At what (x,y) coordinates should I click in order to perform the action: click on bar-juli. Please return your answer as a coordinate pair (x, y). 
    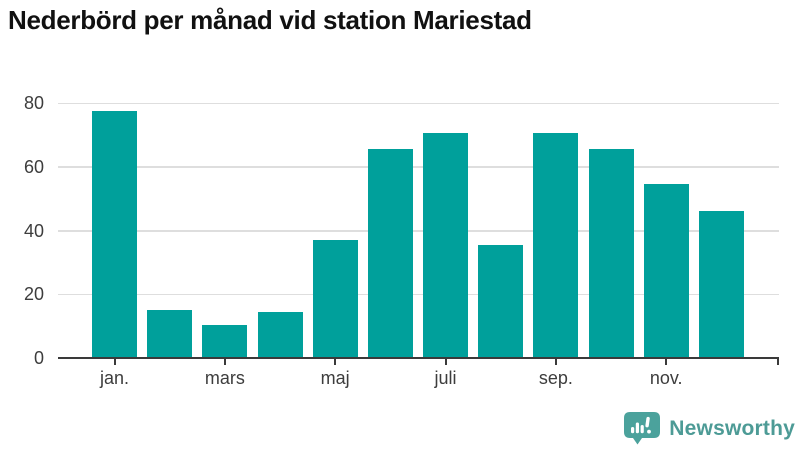
    Looking at the image, I should click on (446, 245).